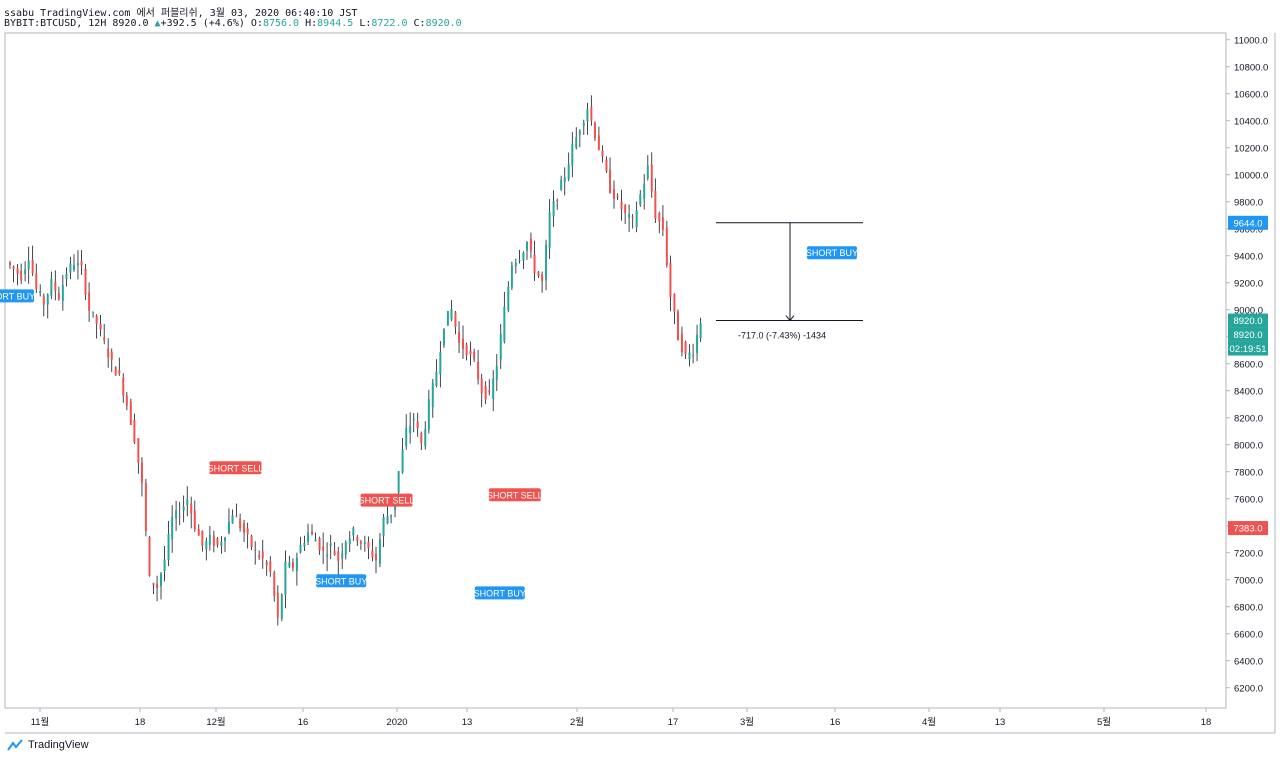  Describe the element at coordinates (1248, 499) in the screenshot. I see `y-tick-label: 7600.0` at that location.